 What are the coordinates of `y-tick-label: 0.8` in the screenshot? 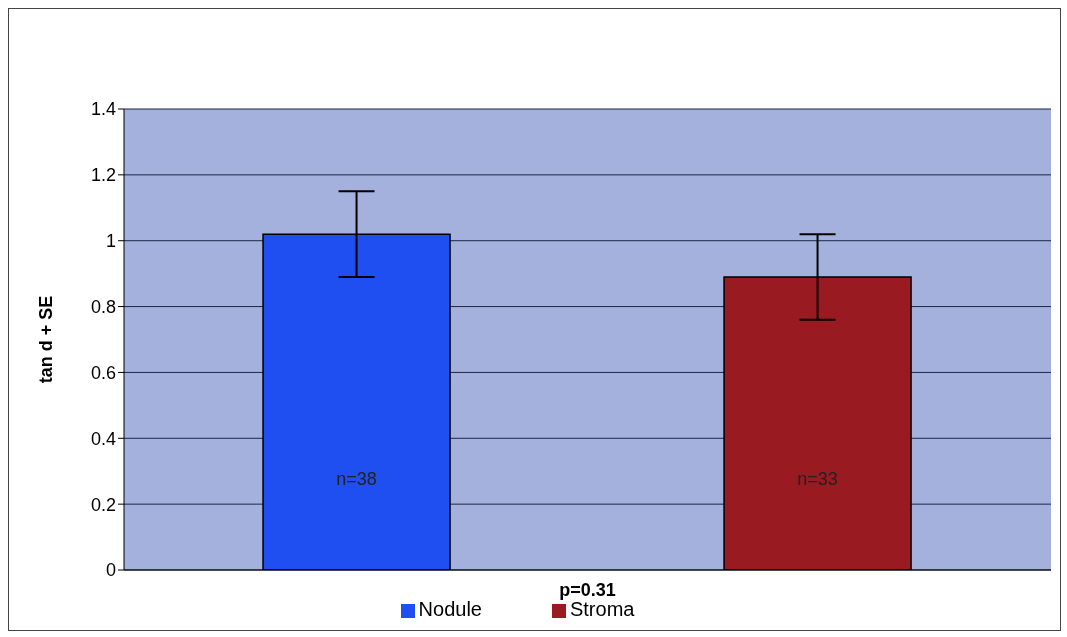 It's located at (103, 306).